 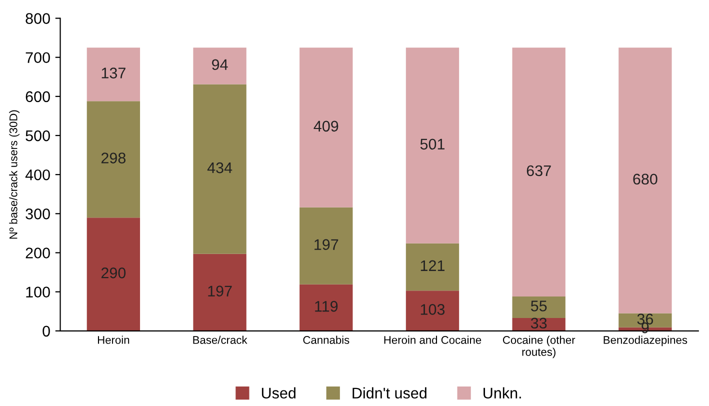 I want to click on data-label: 290, so click(x=113, y=273).